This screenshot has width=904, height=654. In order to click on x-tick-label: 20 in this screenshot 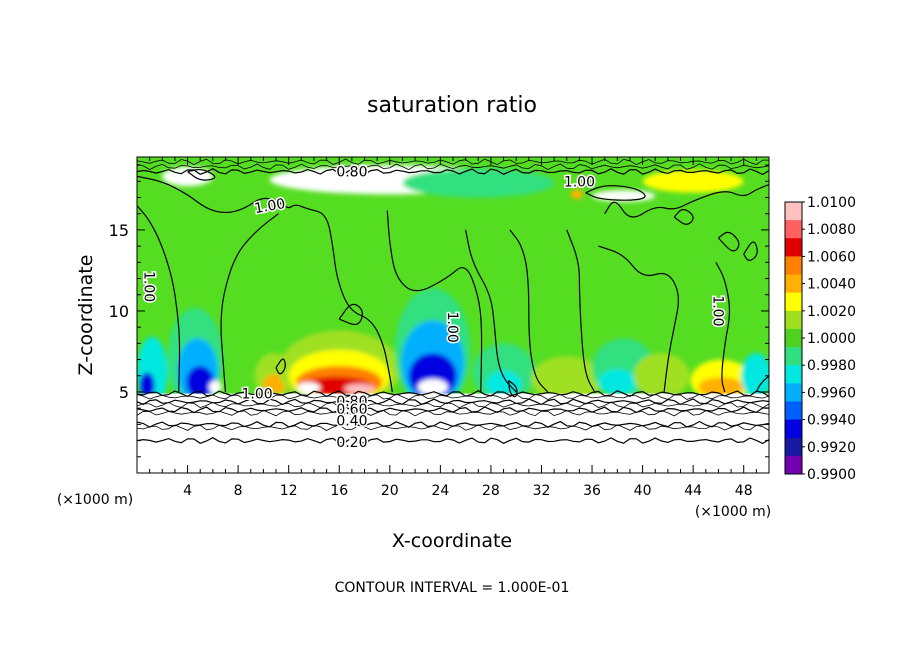, I will do `click(390, 491)`.